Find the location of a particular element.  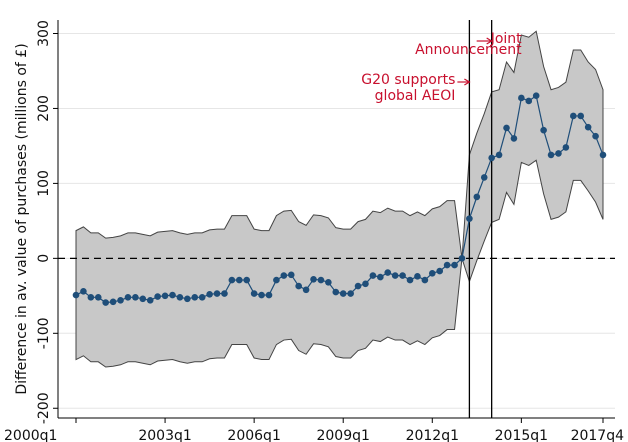

annotation: Joint is located at coordinates (506, 39).